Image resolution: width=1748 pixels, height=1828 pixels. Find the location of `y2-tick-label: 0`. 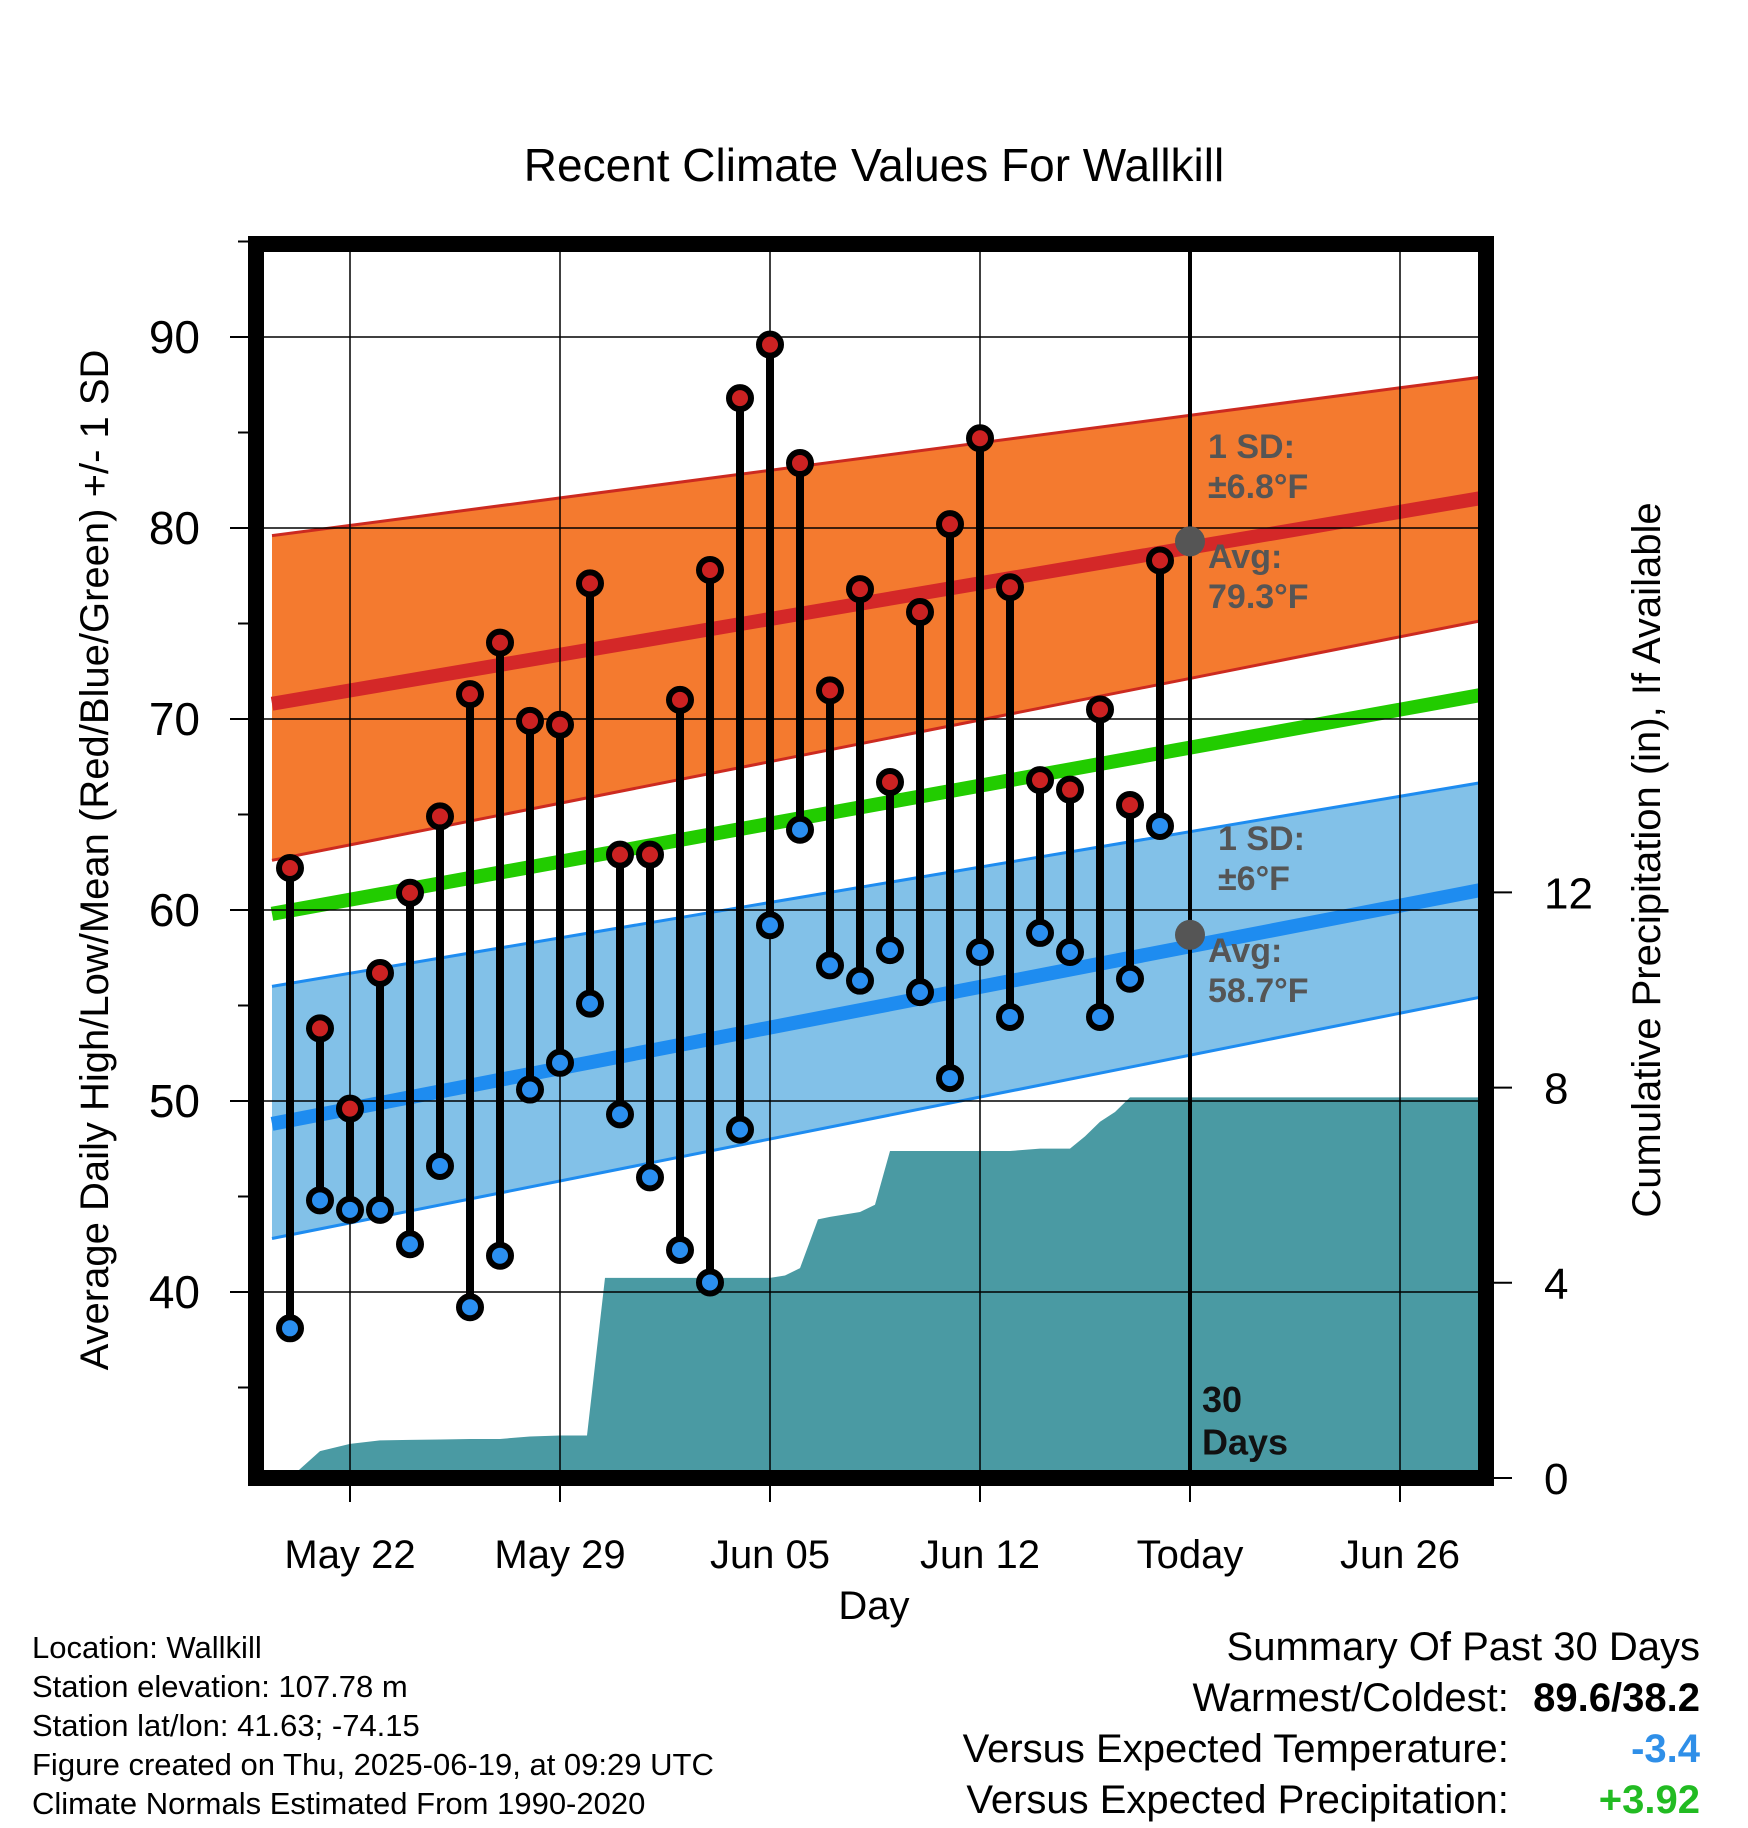

y2-tick-label: 0 is located at coordinates (1556, 1479).